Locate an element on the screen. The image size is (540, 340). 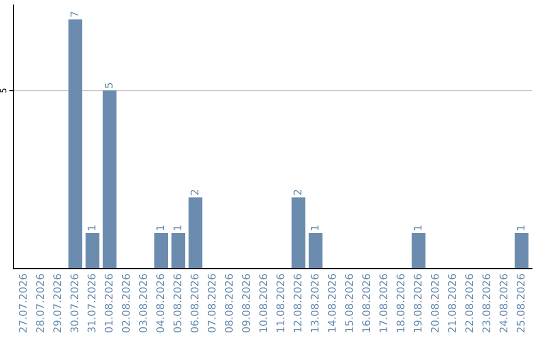
x-tick-label: 27.07.2026 is located at coordinates (22, 303).